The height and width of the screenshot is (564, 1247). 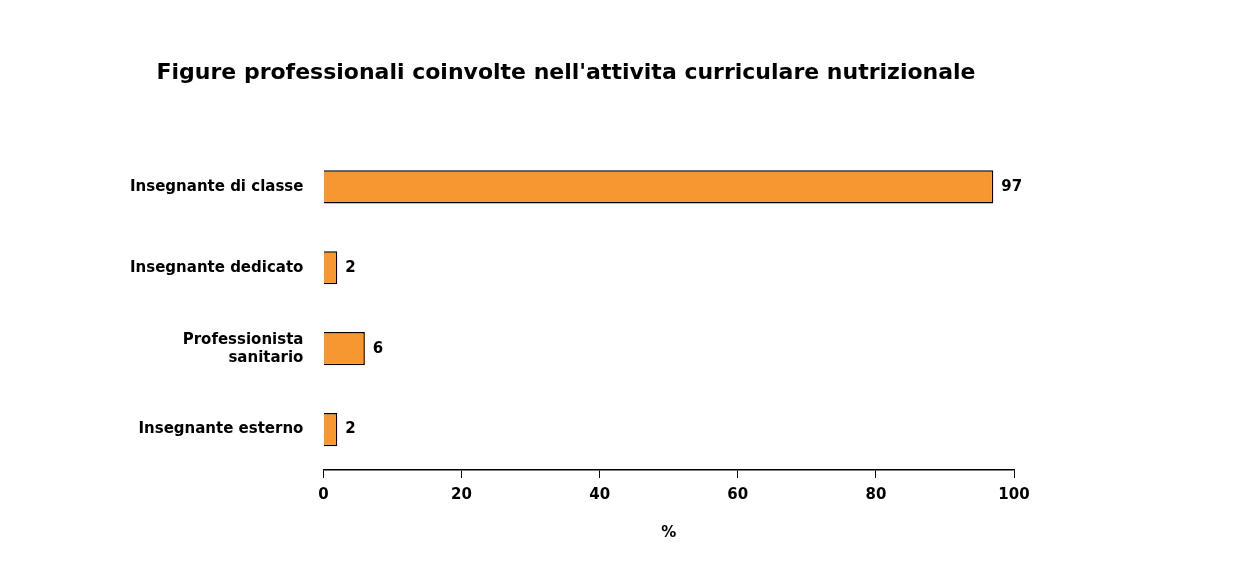 What do you see at coordinates (221, 428) in the screenshot?
I see `y-tick-label: Insegnante esterno` at bounding box center [221, 428].